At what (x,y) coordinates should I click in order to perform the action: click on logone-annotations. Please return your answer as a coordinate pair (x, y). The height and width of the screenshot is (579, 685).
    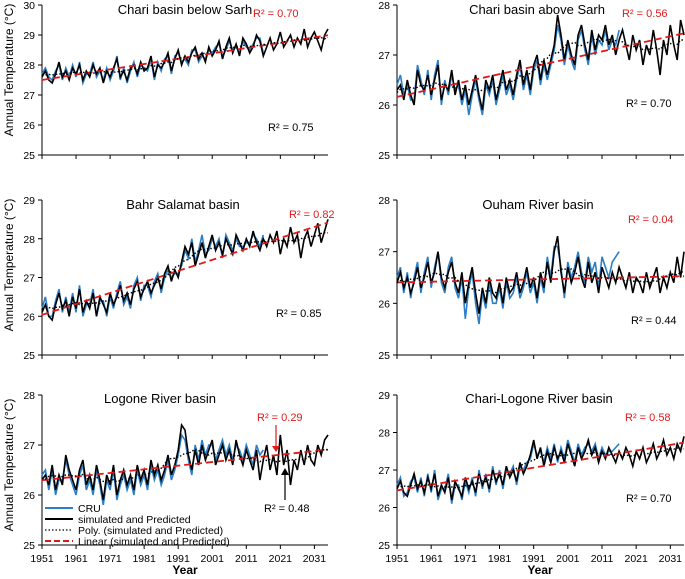
    Looking at the image, I should click on (280, 462).